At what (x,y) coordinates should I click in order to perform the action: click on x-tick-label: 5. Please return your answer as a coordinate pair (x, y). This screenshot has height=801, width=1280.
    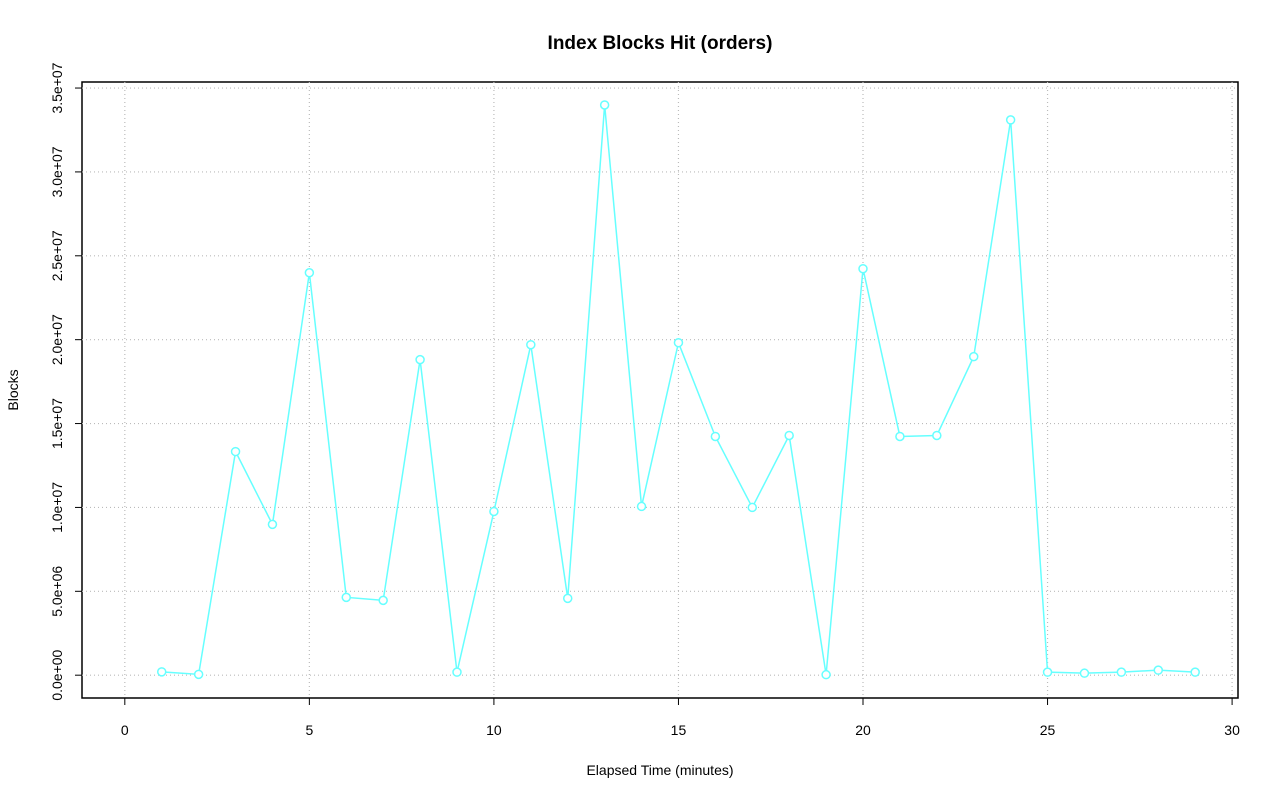
    Looking at the image, I should click on (309, 730).